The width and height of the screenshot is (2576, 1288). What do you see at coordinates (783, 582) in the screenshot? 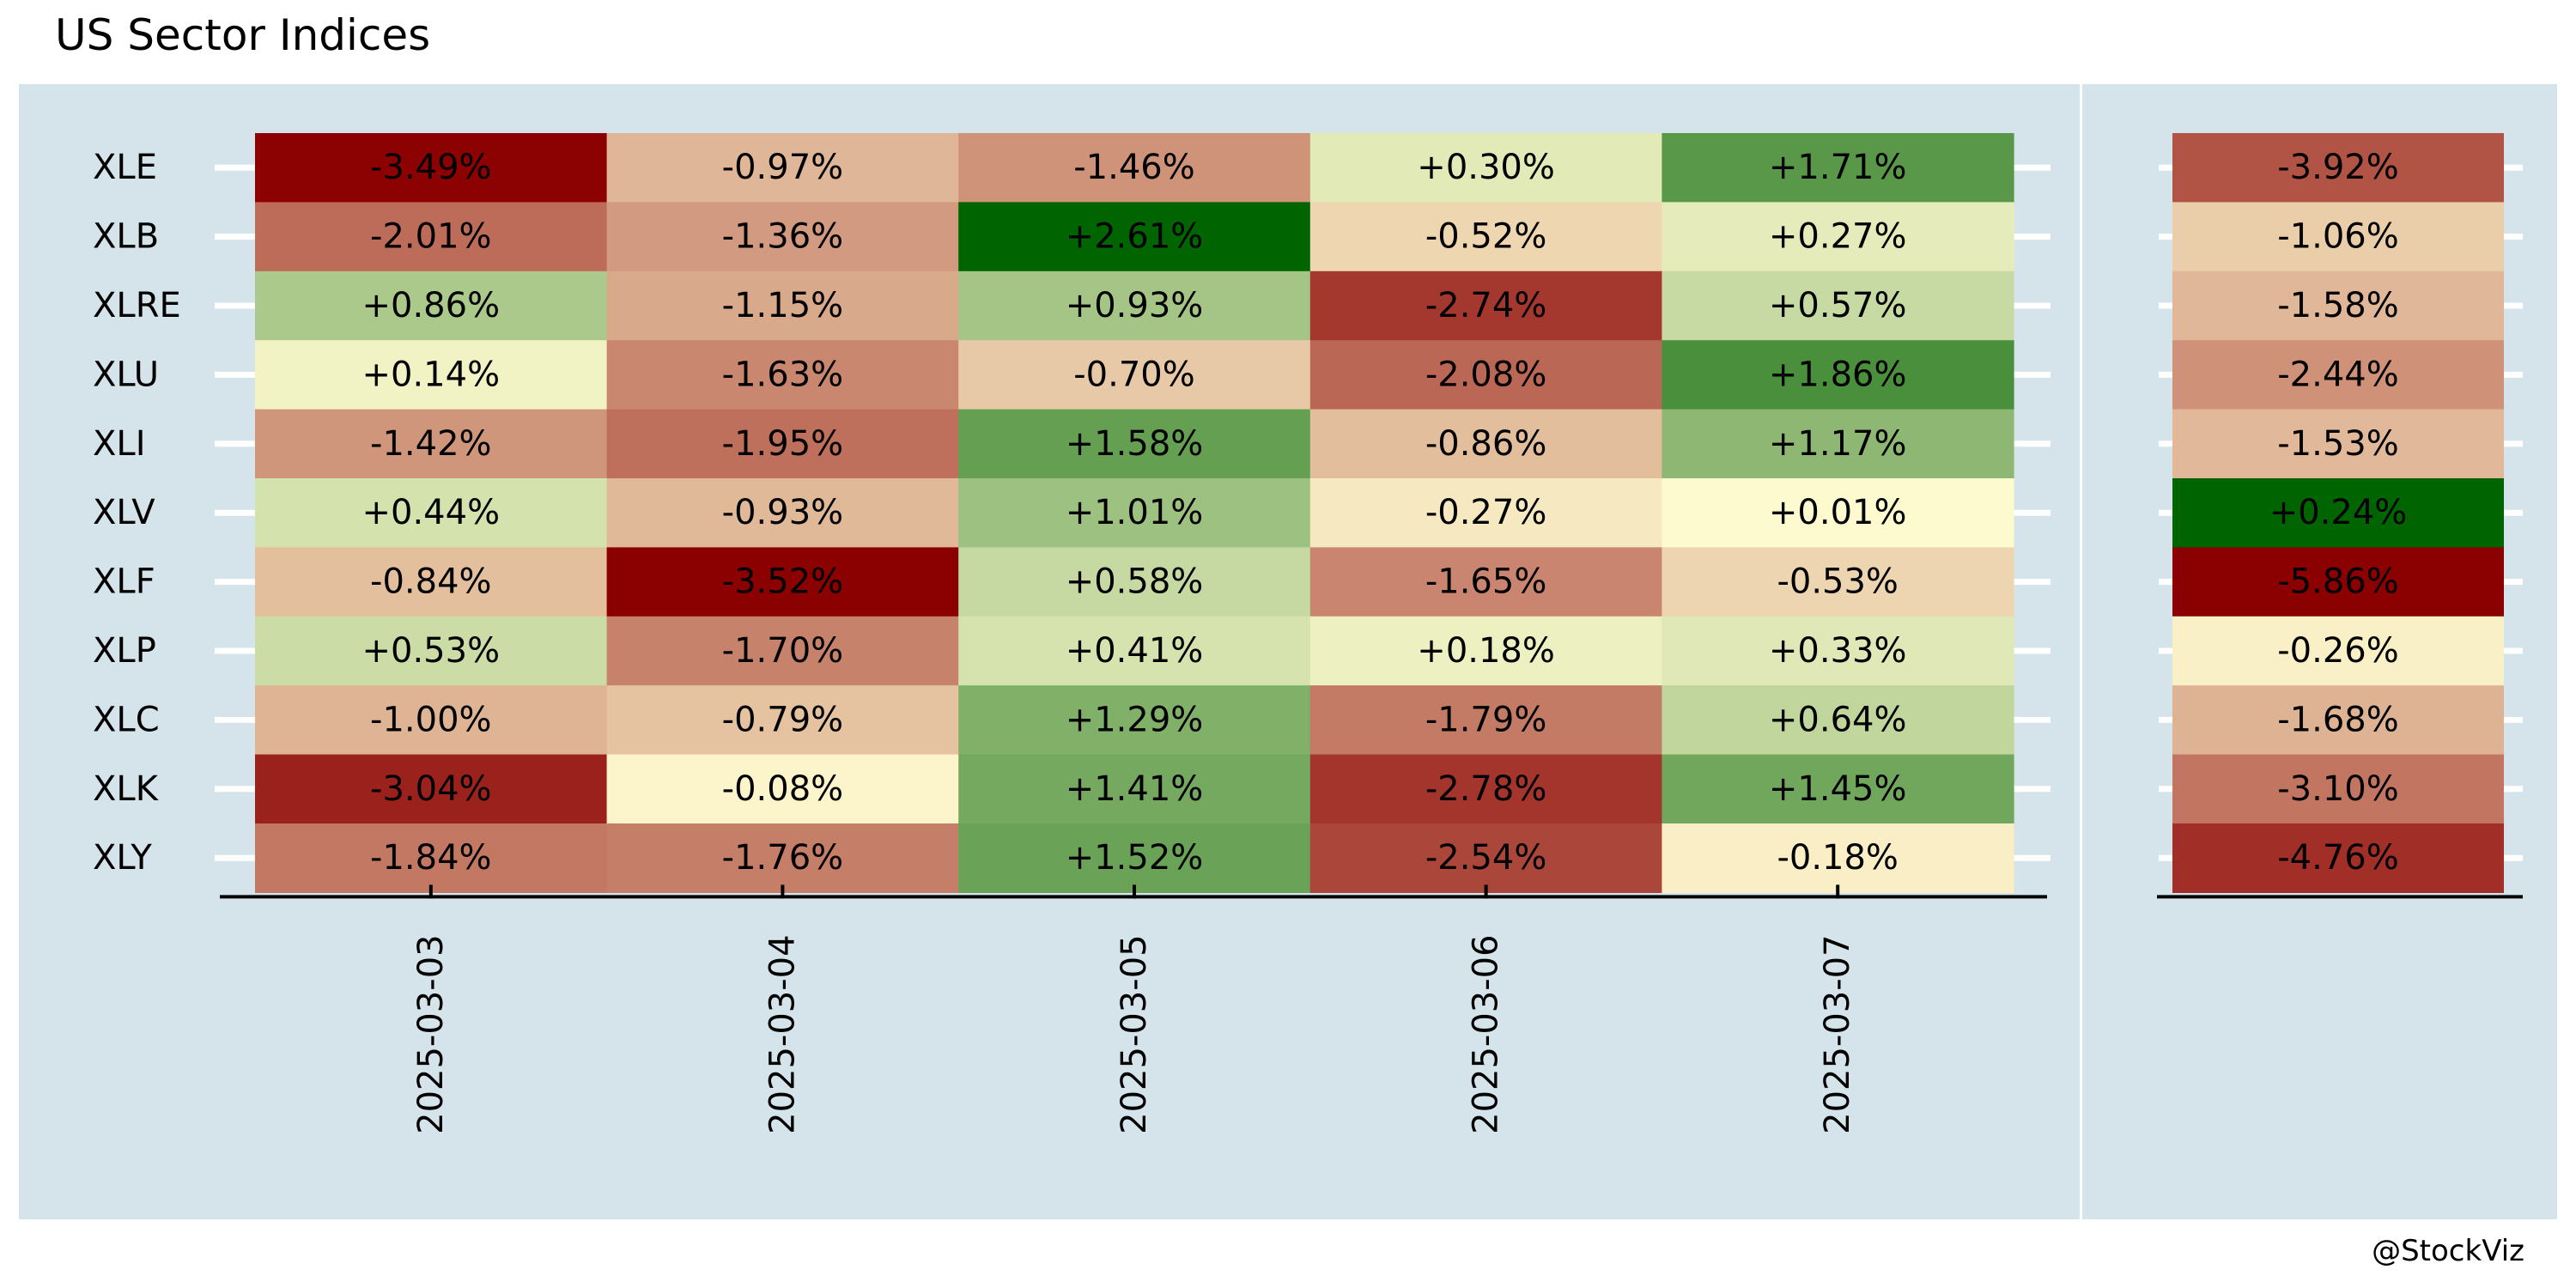
I see `cell-value-label: -3.52%` at bounding box center [783, 582].